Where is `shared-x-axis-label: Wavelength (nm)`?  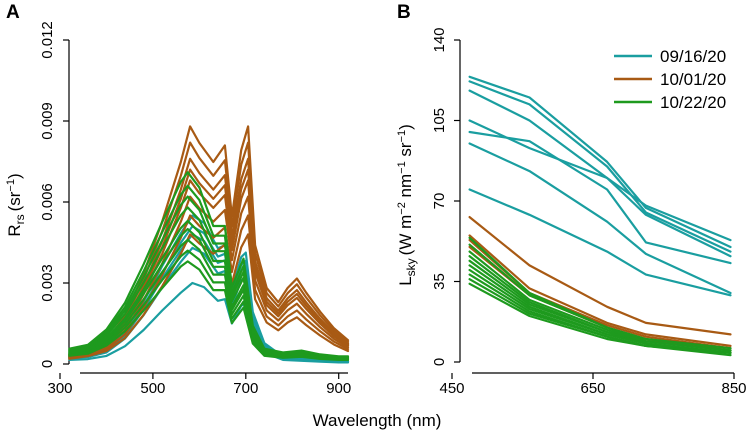
shared-x-axis-label: Wavelength (nm) is located at coordinates (377, 420).